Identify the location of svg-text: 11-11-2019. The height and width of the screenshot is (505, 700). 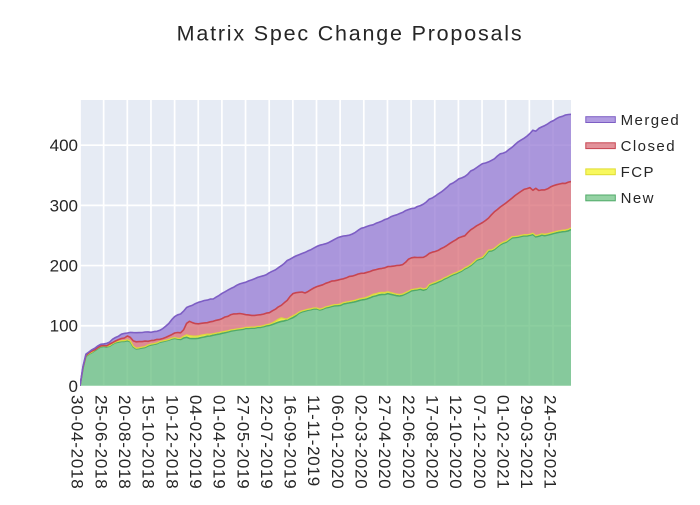
(313, 441).